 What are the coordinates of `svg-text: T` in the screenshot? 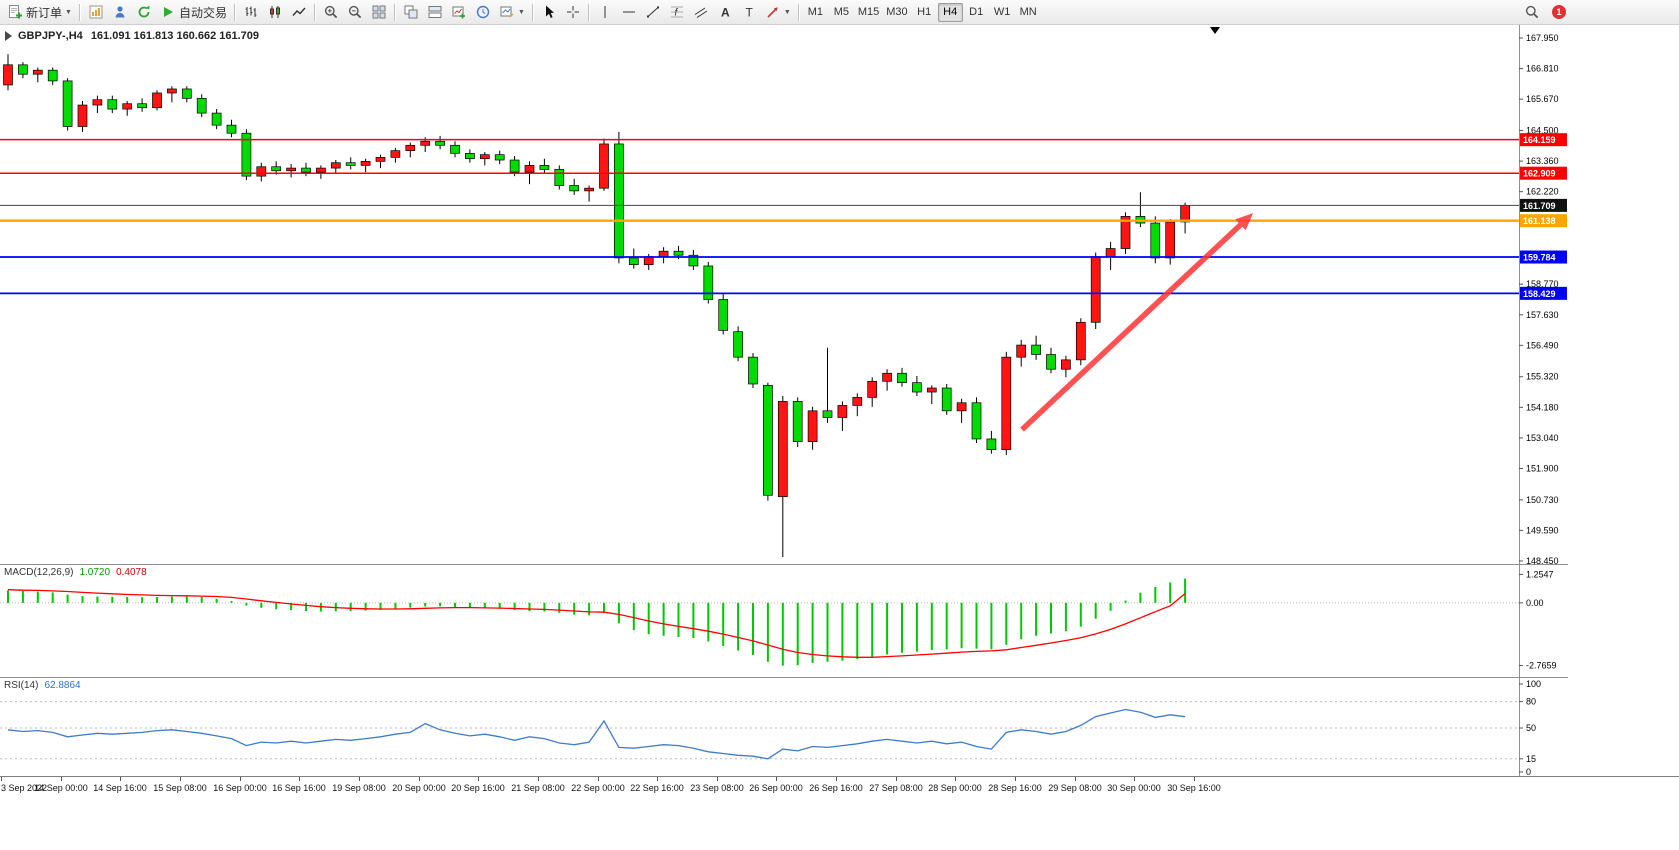 It's located at (749, 13).